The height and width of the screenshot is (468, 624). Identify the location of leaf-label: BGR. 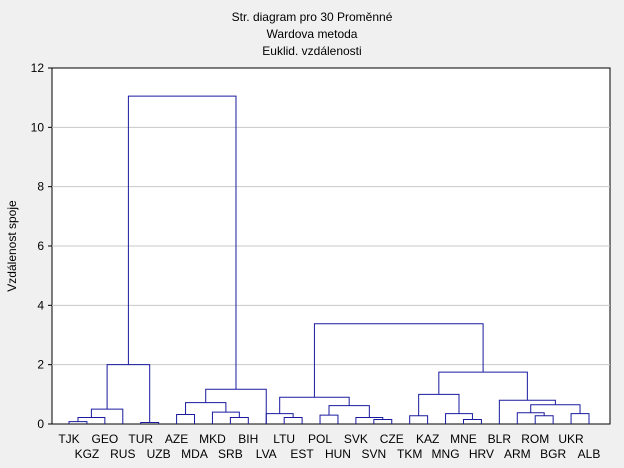
(553, 454).